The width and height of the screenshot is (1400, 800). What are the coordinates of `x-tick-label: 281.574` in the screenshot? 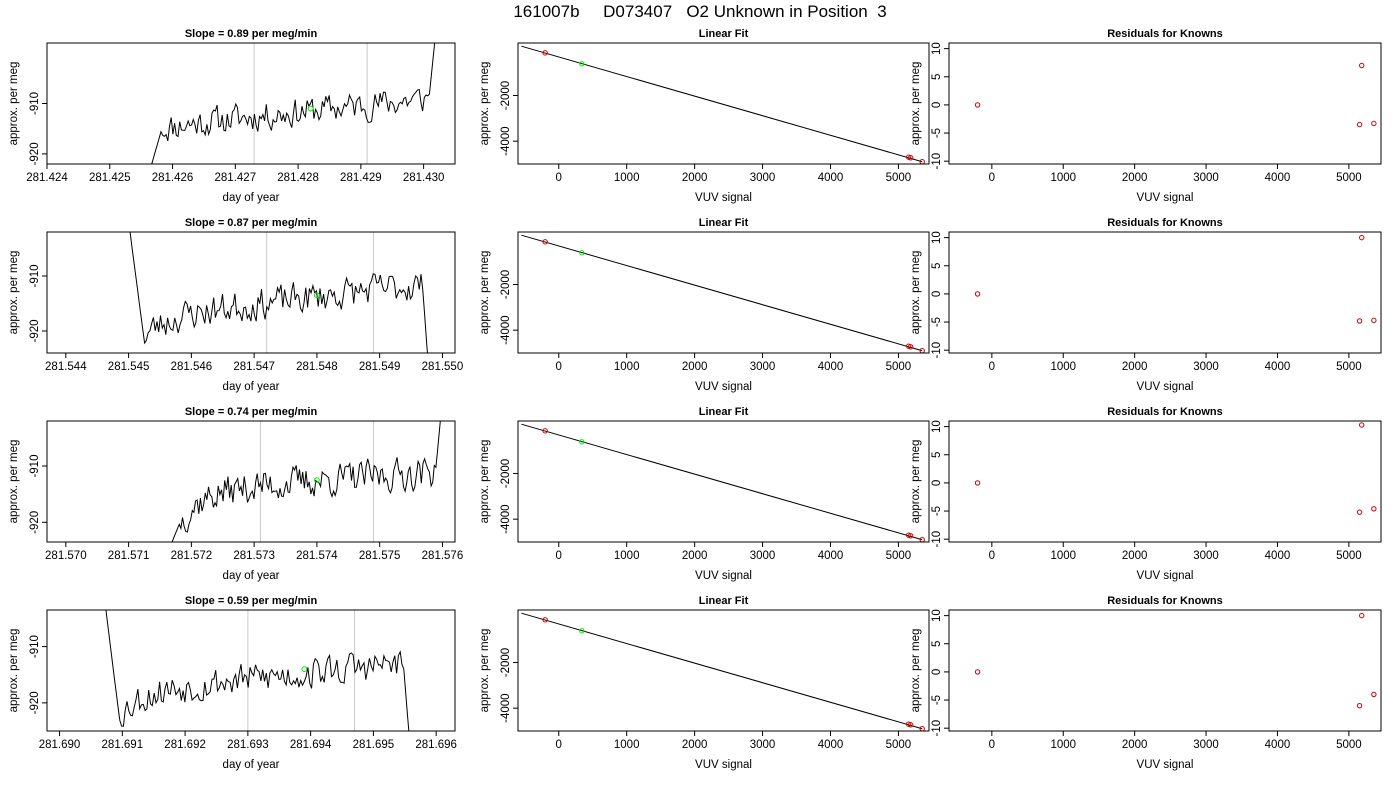 It's located at (317, 556).